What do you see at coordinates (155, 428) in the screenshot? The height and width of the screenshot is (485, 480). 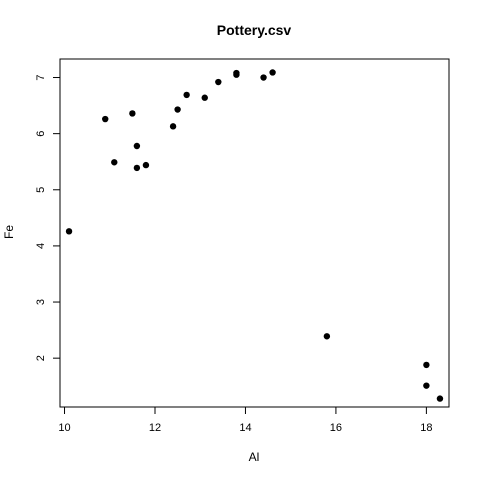 I see `x-tick-label: 12` at bounding box center [155, 428].